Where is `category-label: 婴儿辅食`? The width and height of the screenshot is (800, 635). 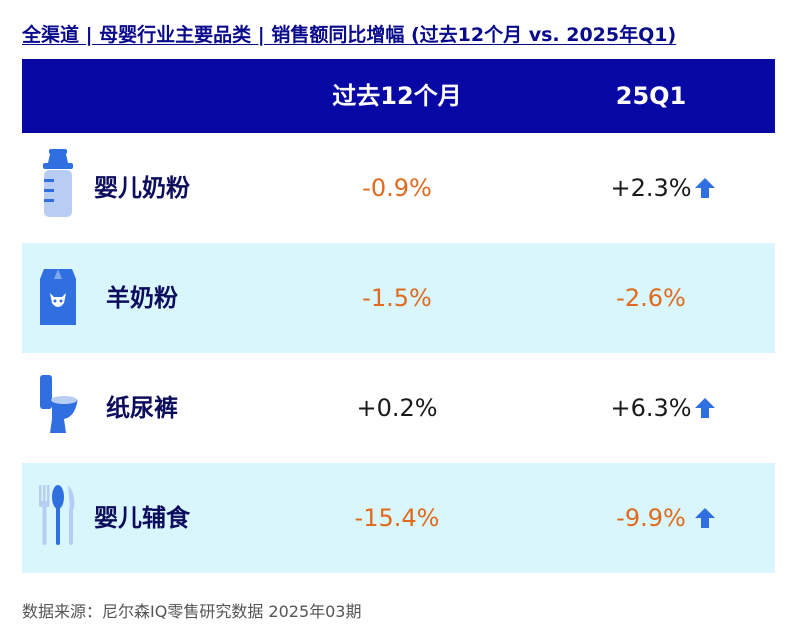
category-label: 婴儿辅食 is located at coordinates (142, 518).